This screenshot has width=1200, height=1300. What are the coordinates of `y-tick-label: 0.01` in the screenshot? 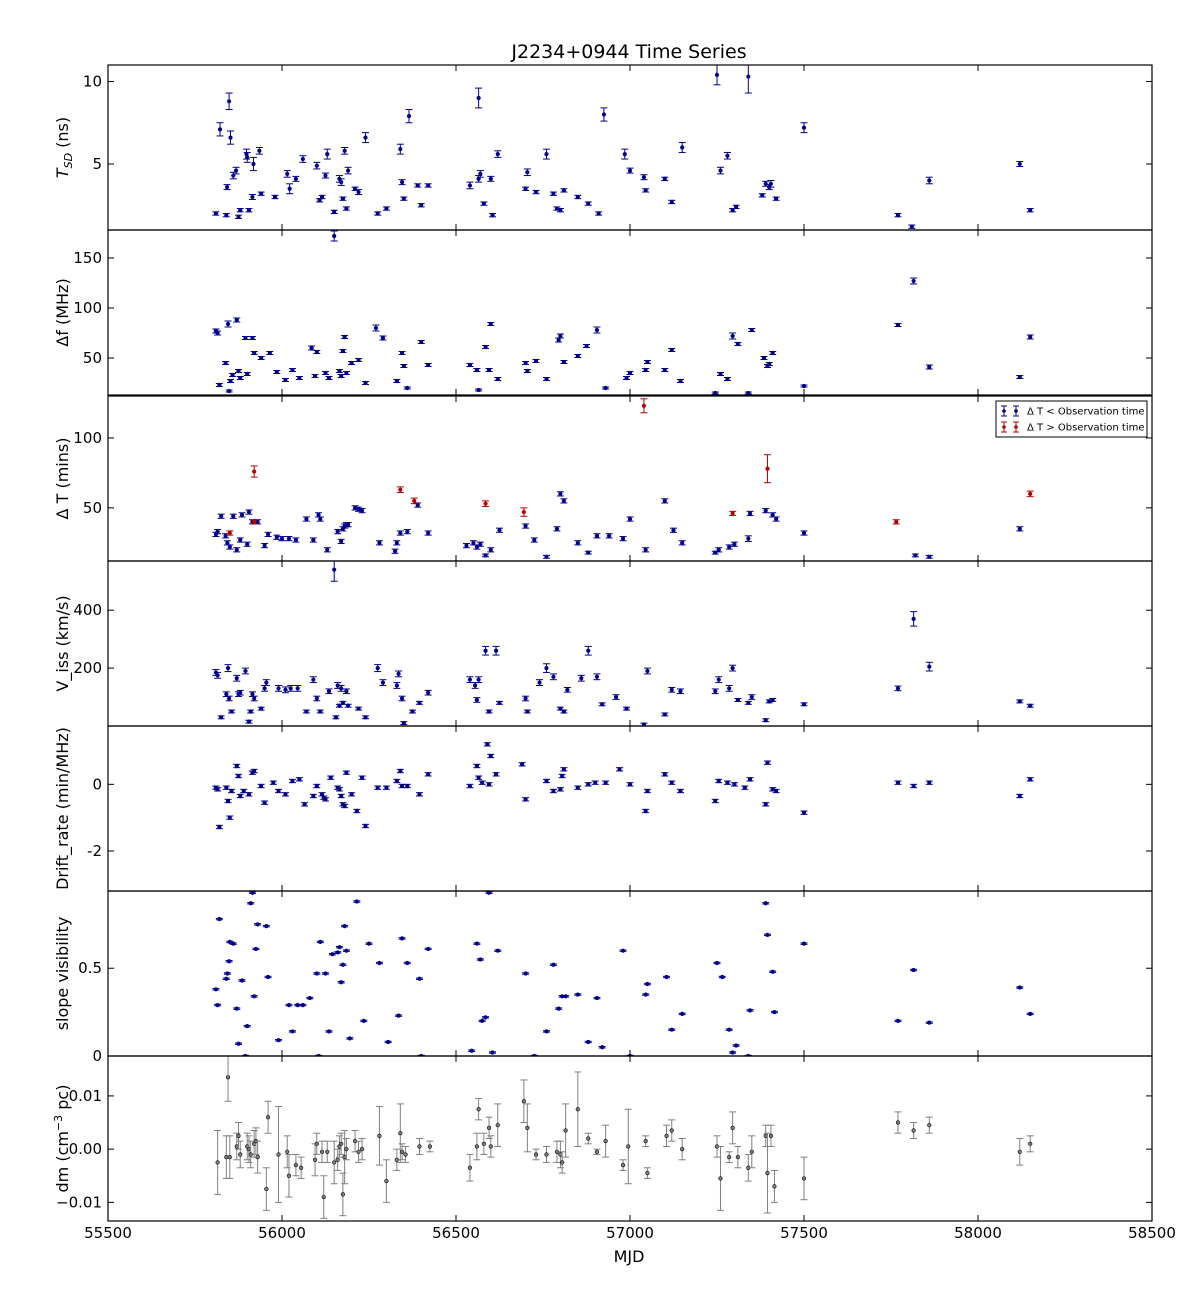 It's located at (85, 1096).